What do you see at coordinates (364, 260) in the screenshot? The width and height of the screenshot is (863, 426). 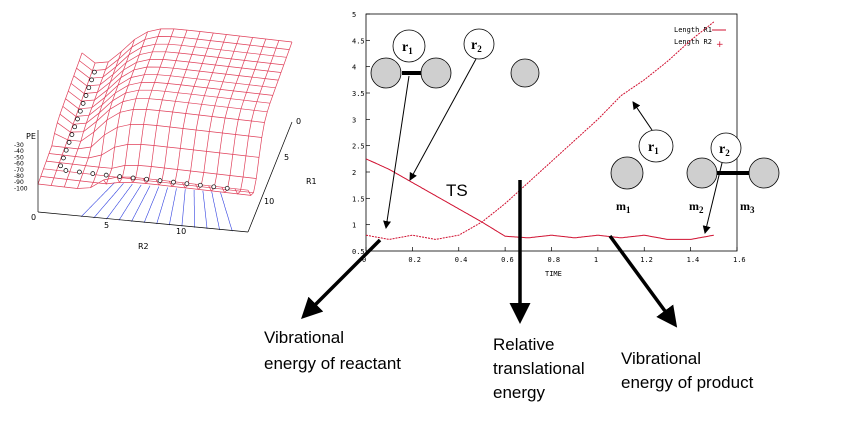 I see `x-tick-label: 0` at bounding box center [364, 260].